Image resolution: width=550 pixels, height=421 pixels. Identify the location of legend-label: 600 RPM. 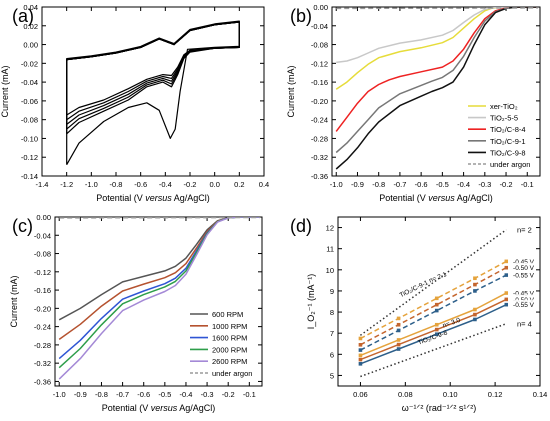
(227, 314).